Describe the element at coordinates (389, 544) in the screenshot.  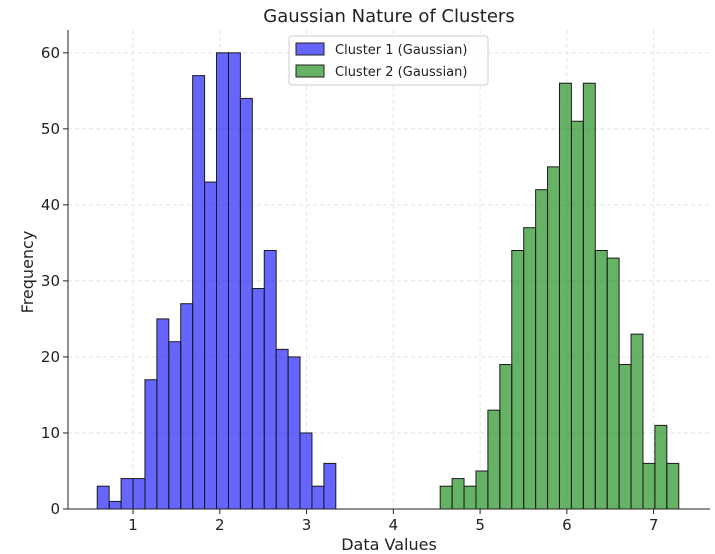
I see `x-axis-label: Data Values` at that location.